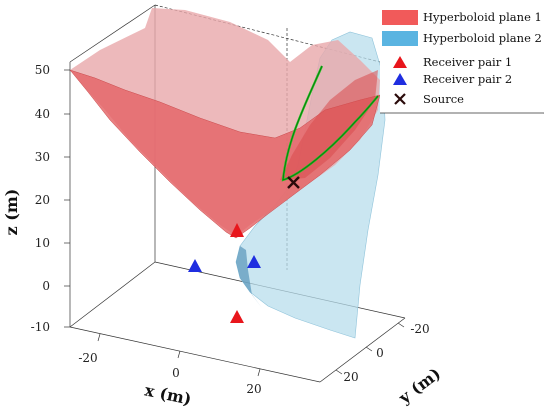 This screenshot has height=414, width=544. I want to click on legend-label: Receiver pair 1, so click(467, 62).